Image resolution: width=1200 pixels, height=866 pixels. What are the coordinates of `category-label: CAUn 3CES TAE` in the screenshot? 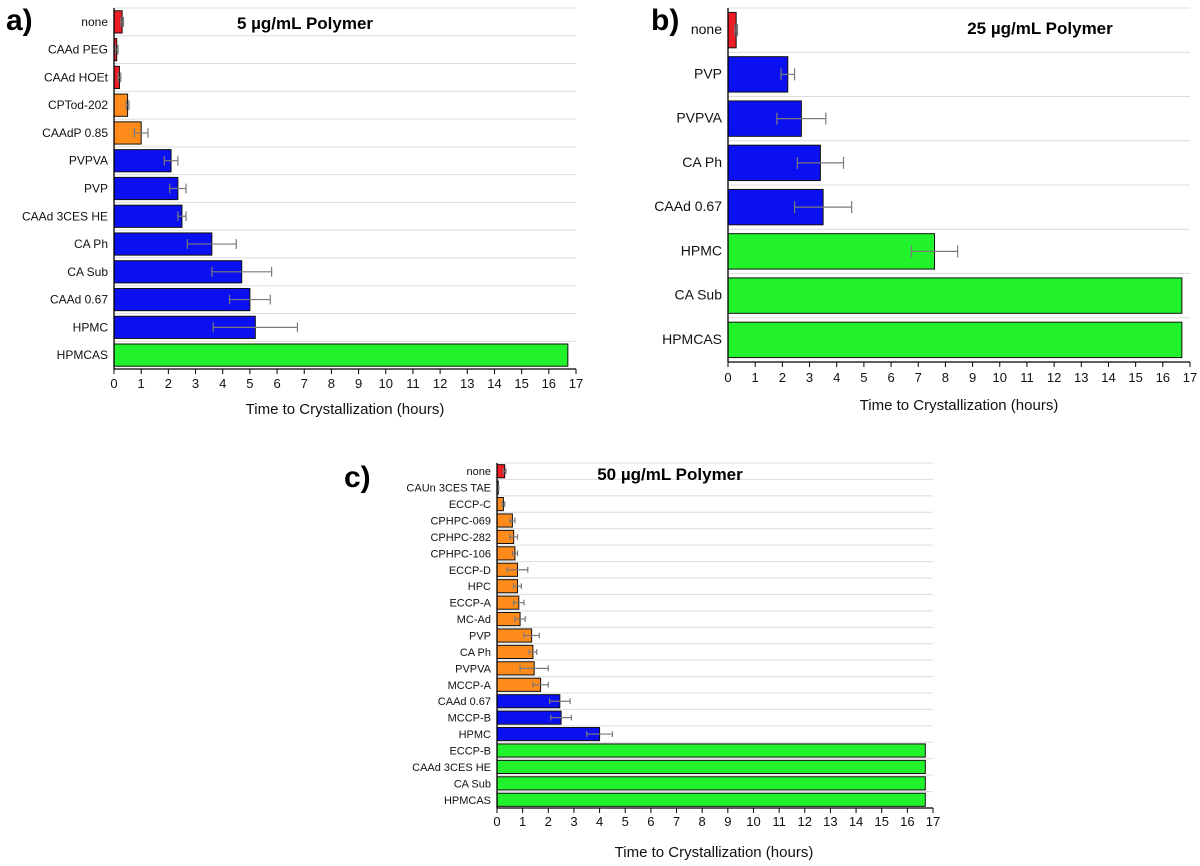 It's located at (448, 489).